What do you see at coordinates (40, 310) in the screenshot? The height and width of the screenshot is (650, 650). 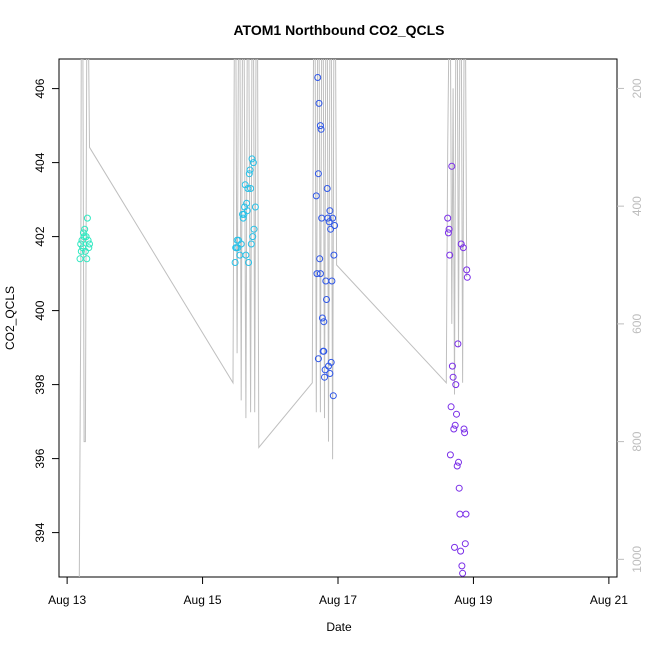 I see `y-tick-label: 400` at bounding box center [40, 310].